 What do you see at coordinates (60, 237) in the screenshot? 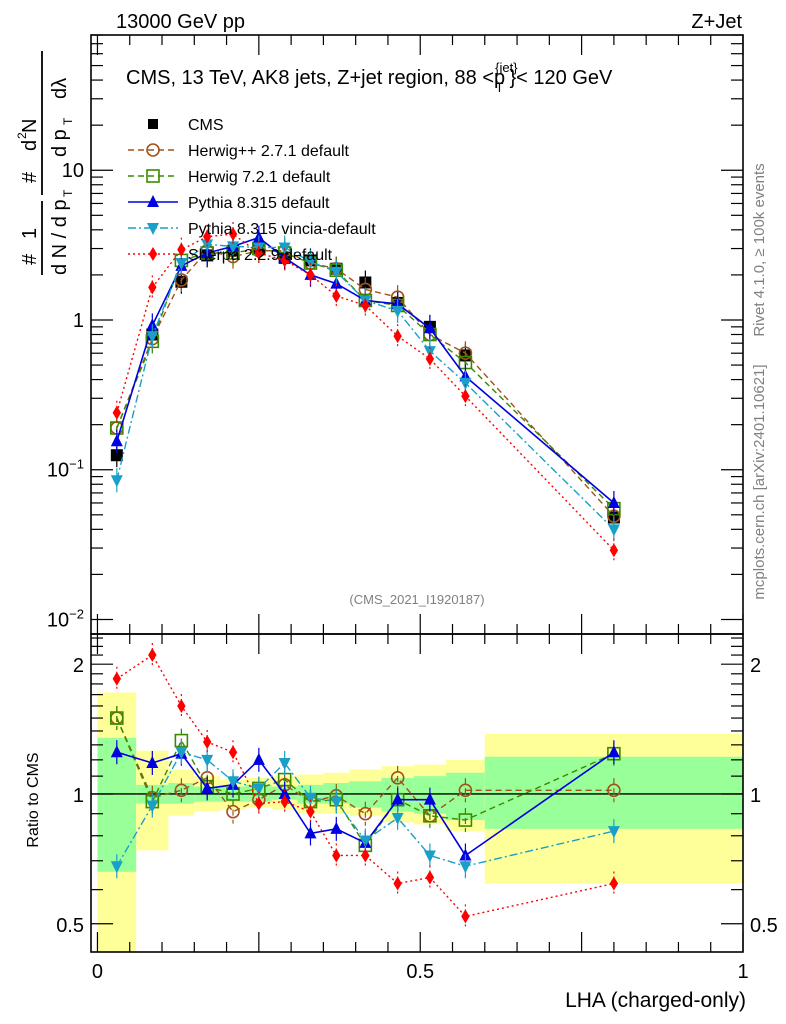
I see `svg-text: d N / d p` at bounding box center [60, 237].